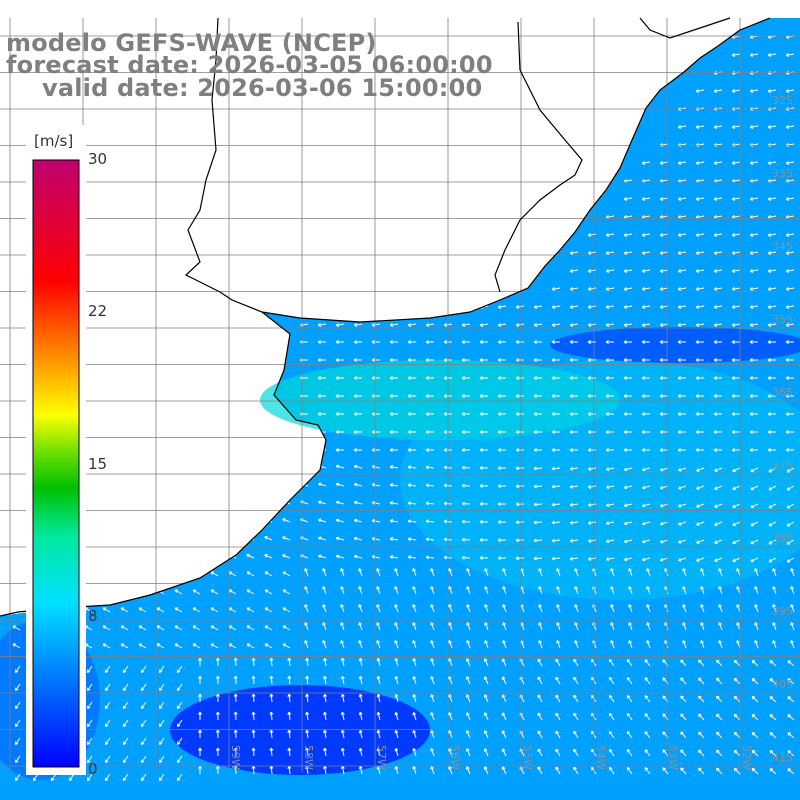 The image size is (800, 800). What do you see at coordinates (538, 157) in the screenshot?
I see `coastline-detail` at bounding box center [538, 157].